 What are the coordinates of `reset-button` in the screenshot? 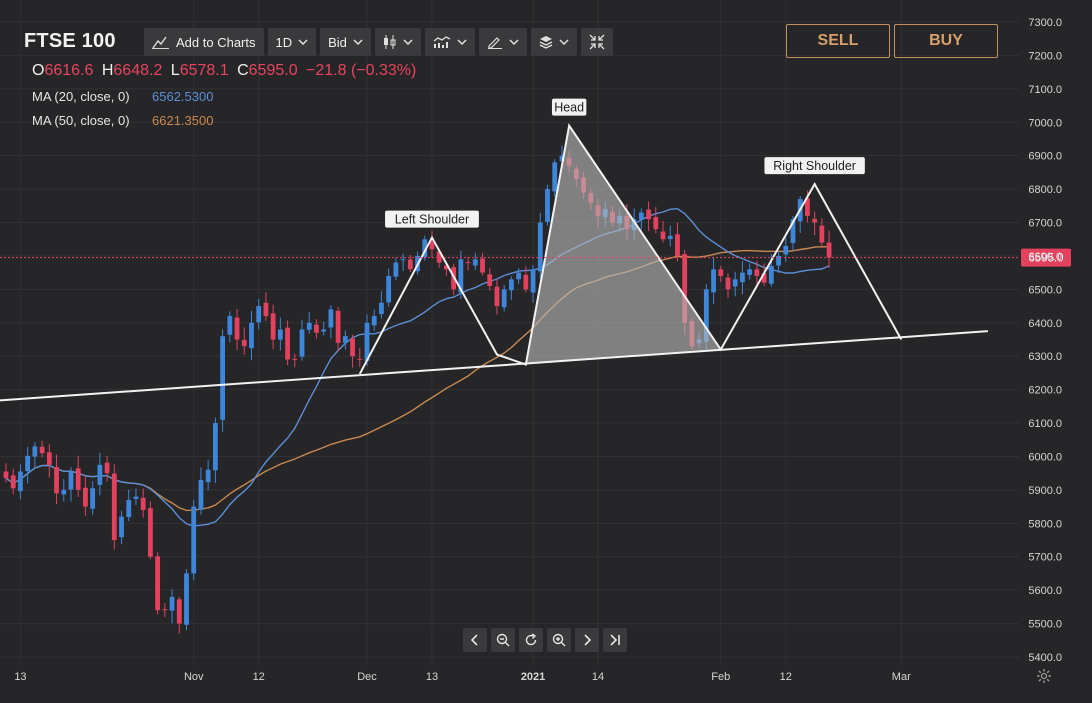 It's located at (531, 640).